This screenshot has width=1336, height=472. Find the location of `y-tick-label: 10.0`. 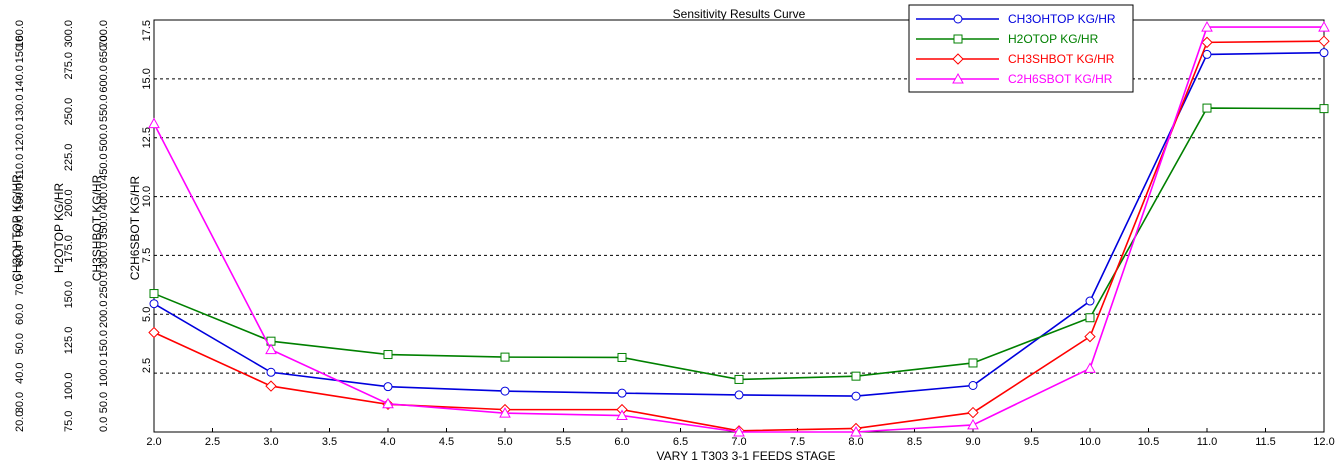

y-tick-label: 10.0 is located at coordinates (147, 196).